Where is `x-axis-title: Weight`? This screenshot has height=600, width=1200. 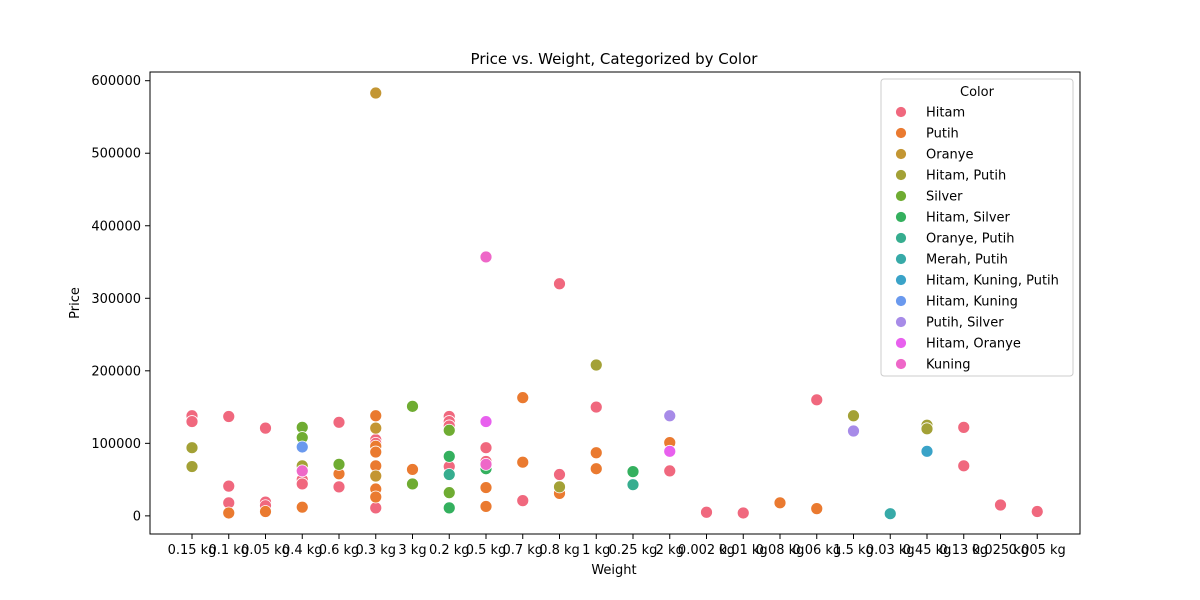 x-axis-title: Weight is located at coordinates (613, 570).